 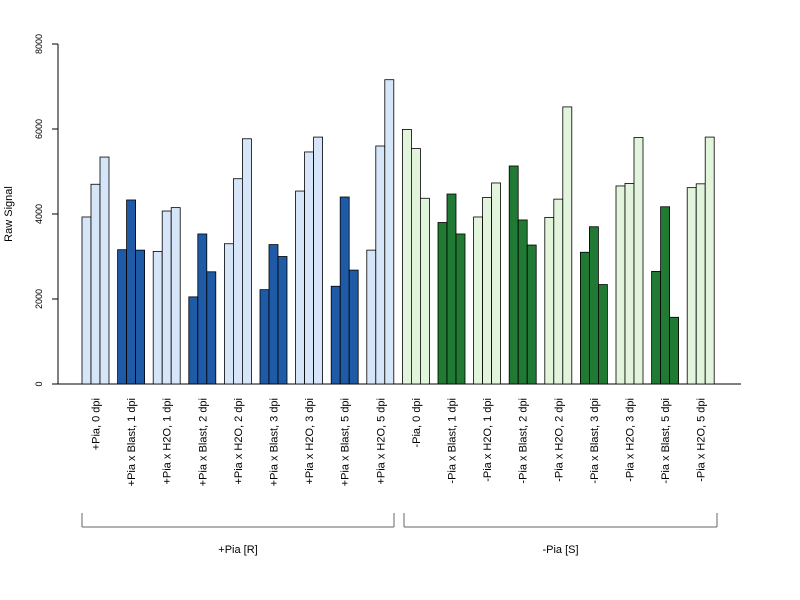 What do you see at coordinates (39, 299) in the screenshot?
I see `y-tick-label: 2000` at bounding box center [39, 299].